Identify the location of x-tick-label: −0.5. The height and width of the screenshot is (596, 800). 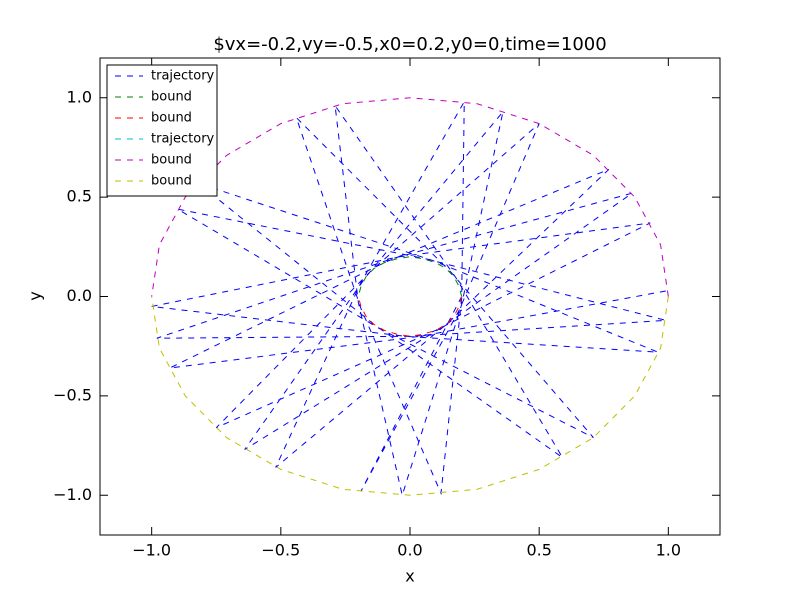
(280, 550).